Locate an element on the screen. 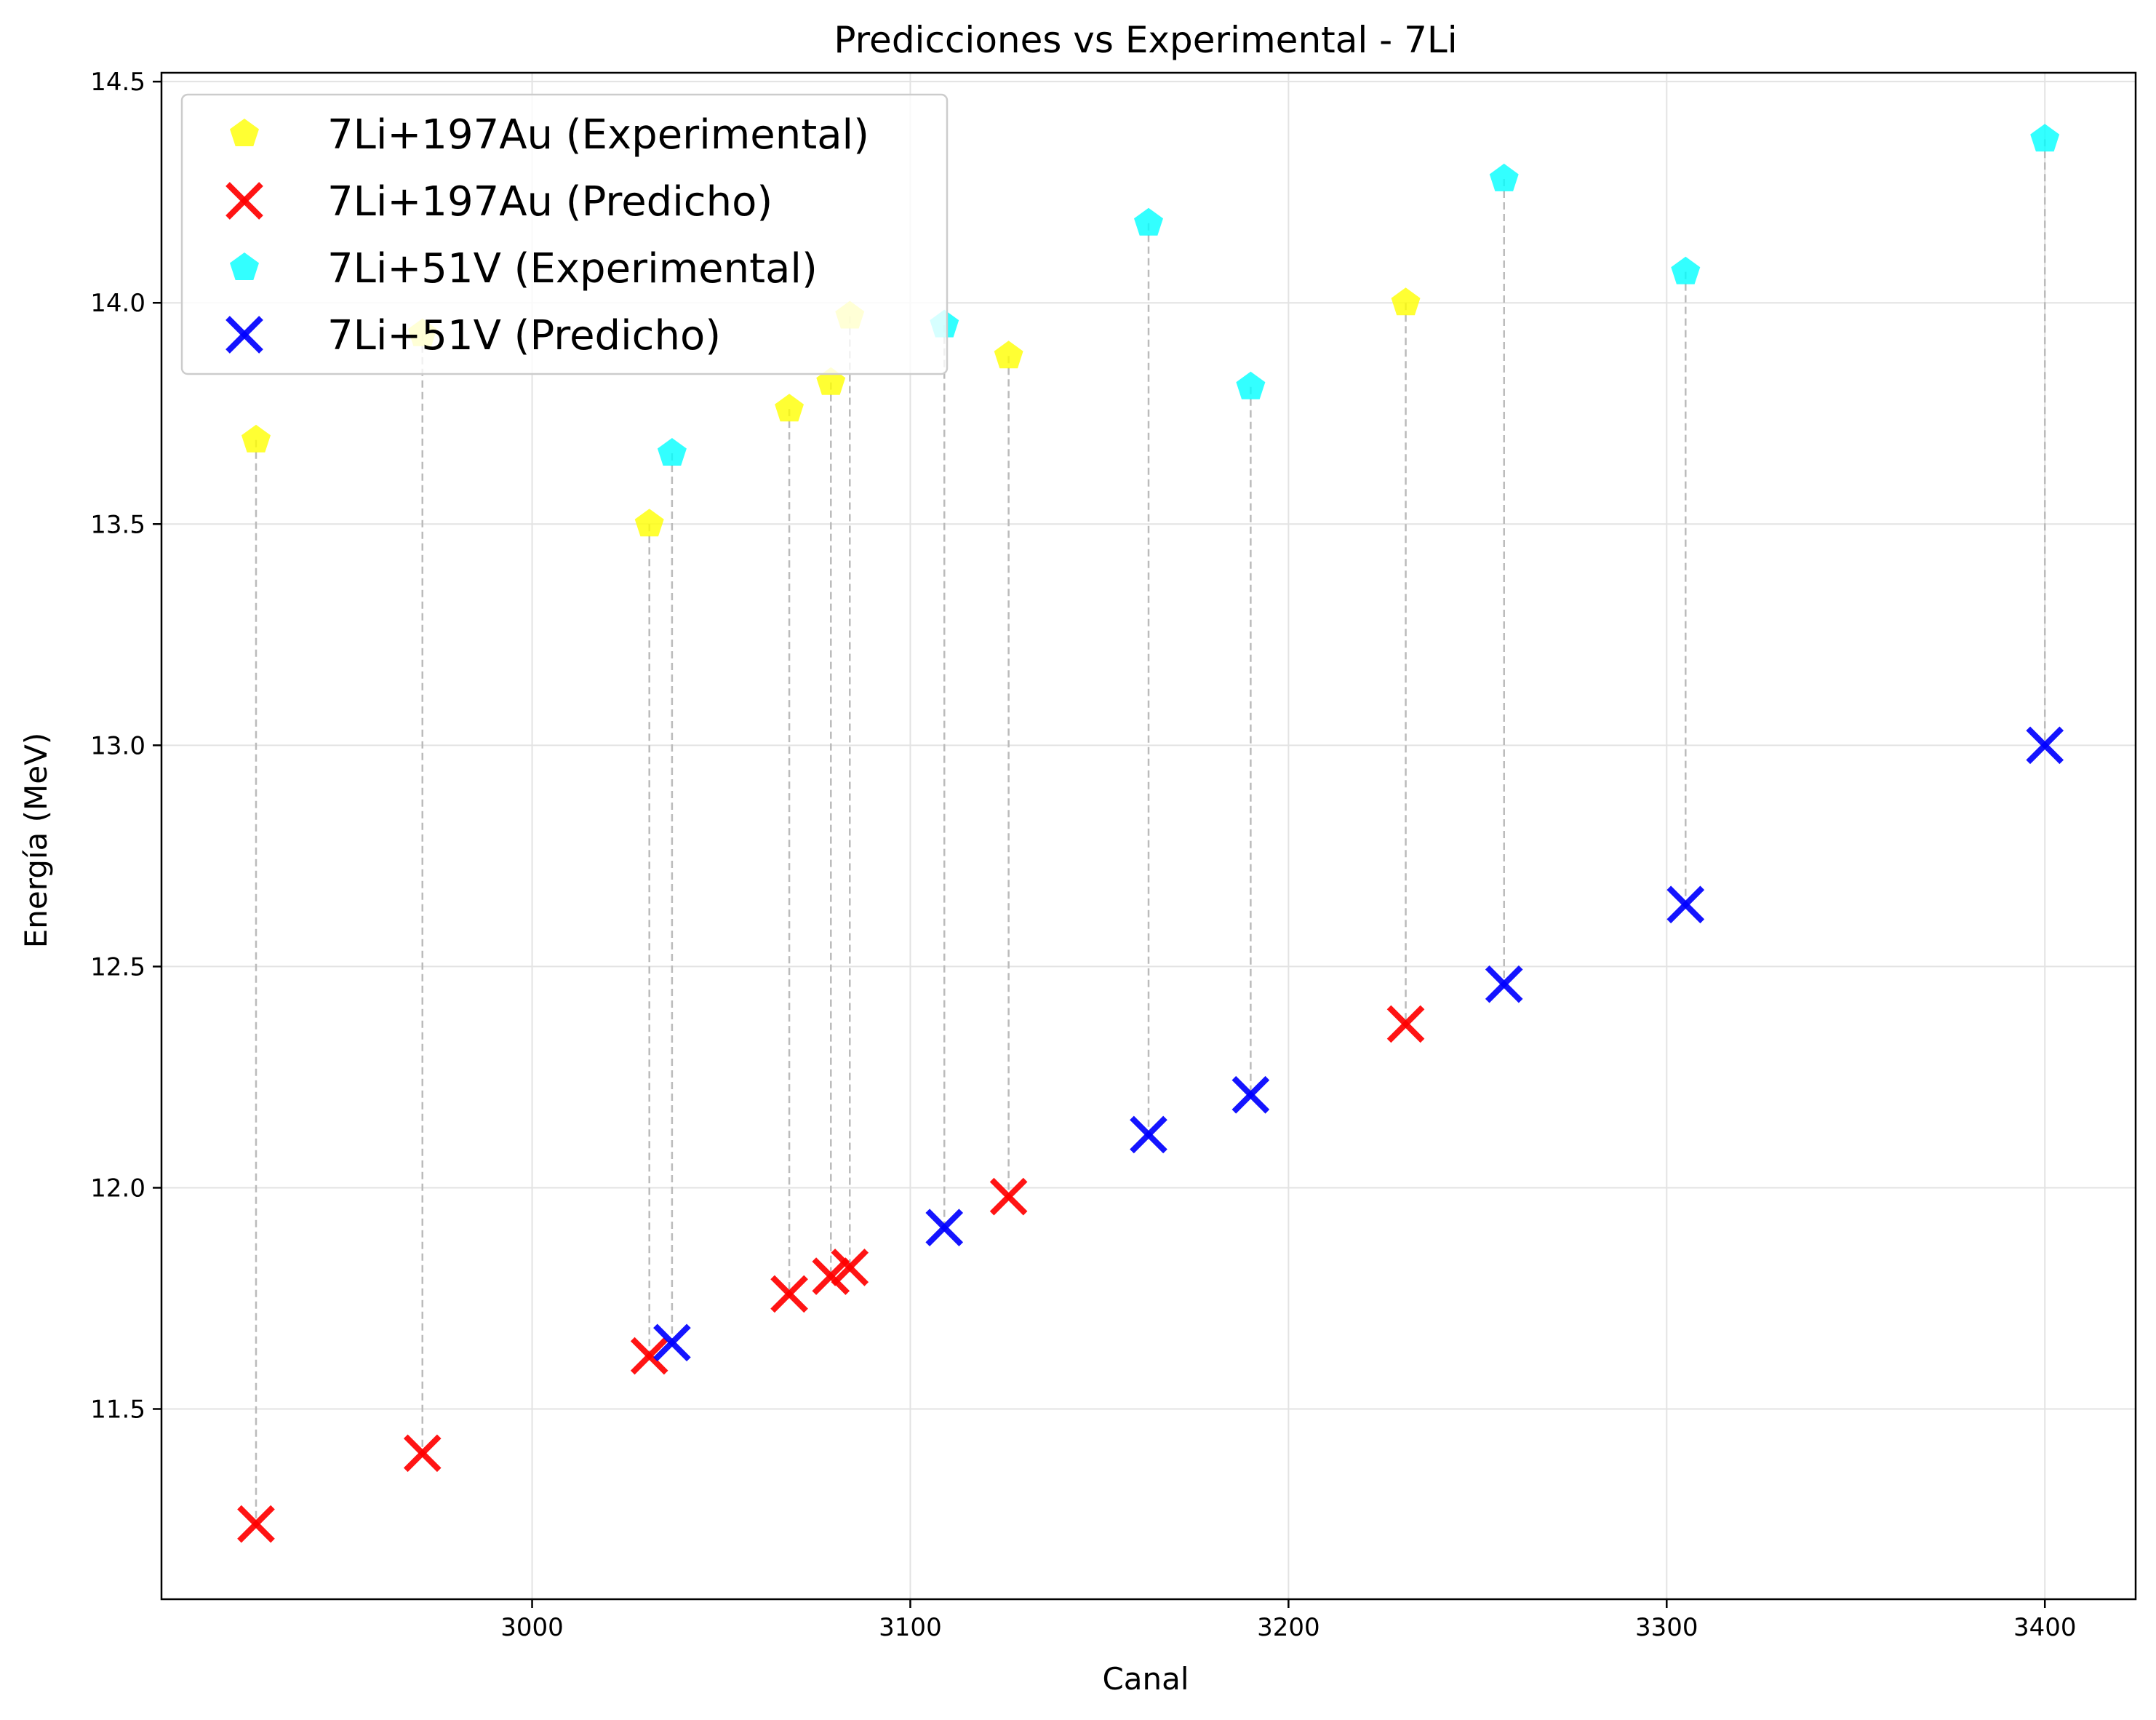  x-tick-label: 3200 is located at coordinates (1288, 1628).